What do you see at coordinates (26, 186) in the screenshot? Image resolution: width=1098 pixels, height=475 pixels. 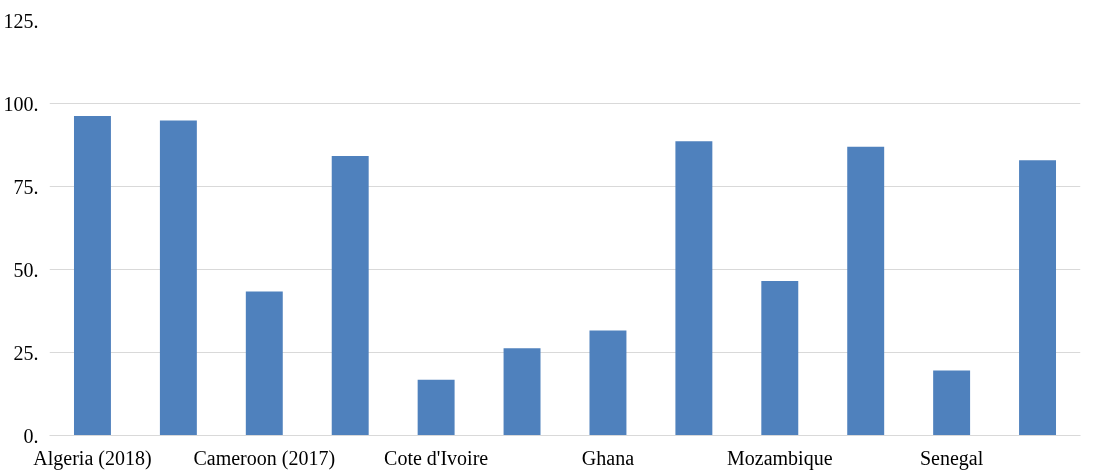 I see `y-tick-label: 75.` at bounding box center [26, 186].